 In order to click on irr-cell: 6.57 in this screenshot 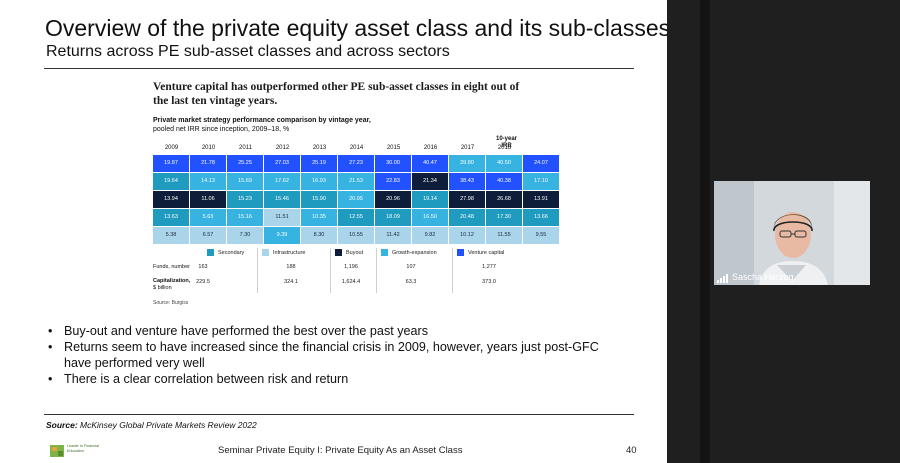, I will do `click(208, 235)`.